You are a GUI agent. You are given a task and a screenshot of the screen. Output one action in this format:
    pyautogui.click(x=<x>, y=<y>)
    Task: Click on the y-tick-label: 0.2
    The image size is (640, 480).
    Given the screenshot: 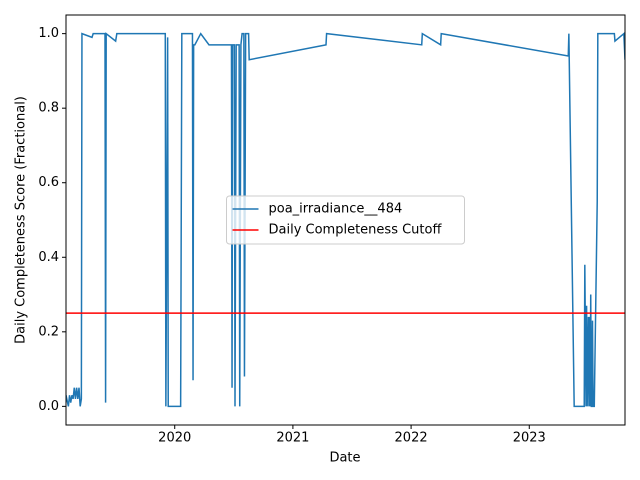 What is the action you would take?
    pyautogui.click(x=48, y=331)
    